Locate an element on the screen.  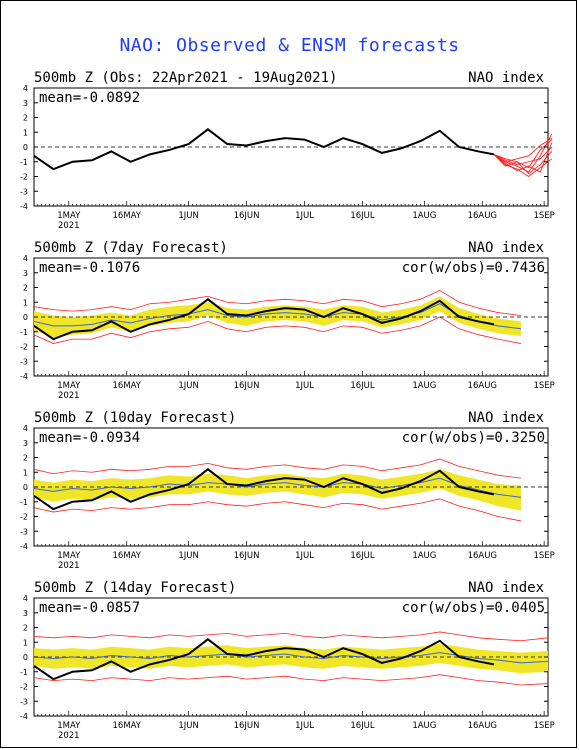
panel-header-left: 500mb Z (Obs: 22Apr2021 - 19Aug2021) is located at coordinates (185, 78).